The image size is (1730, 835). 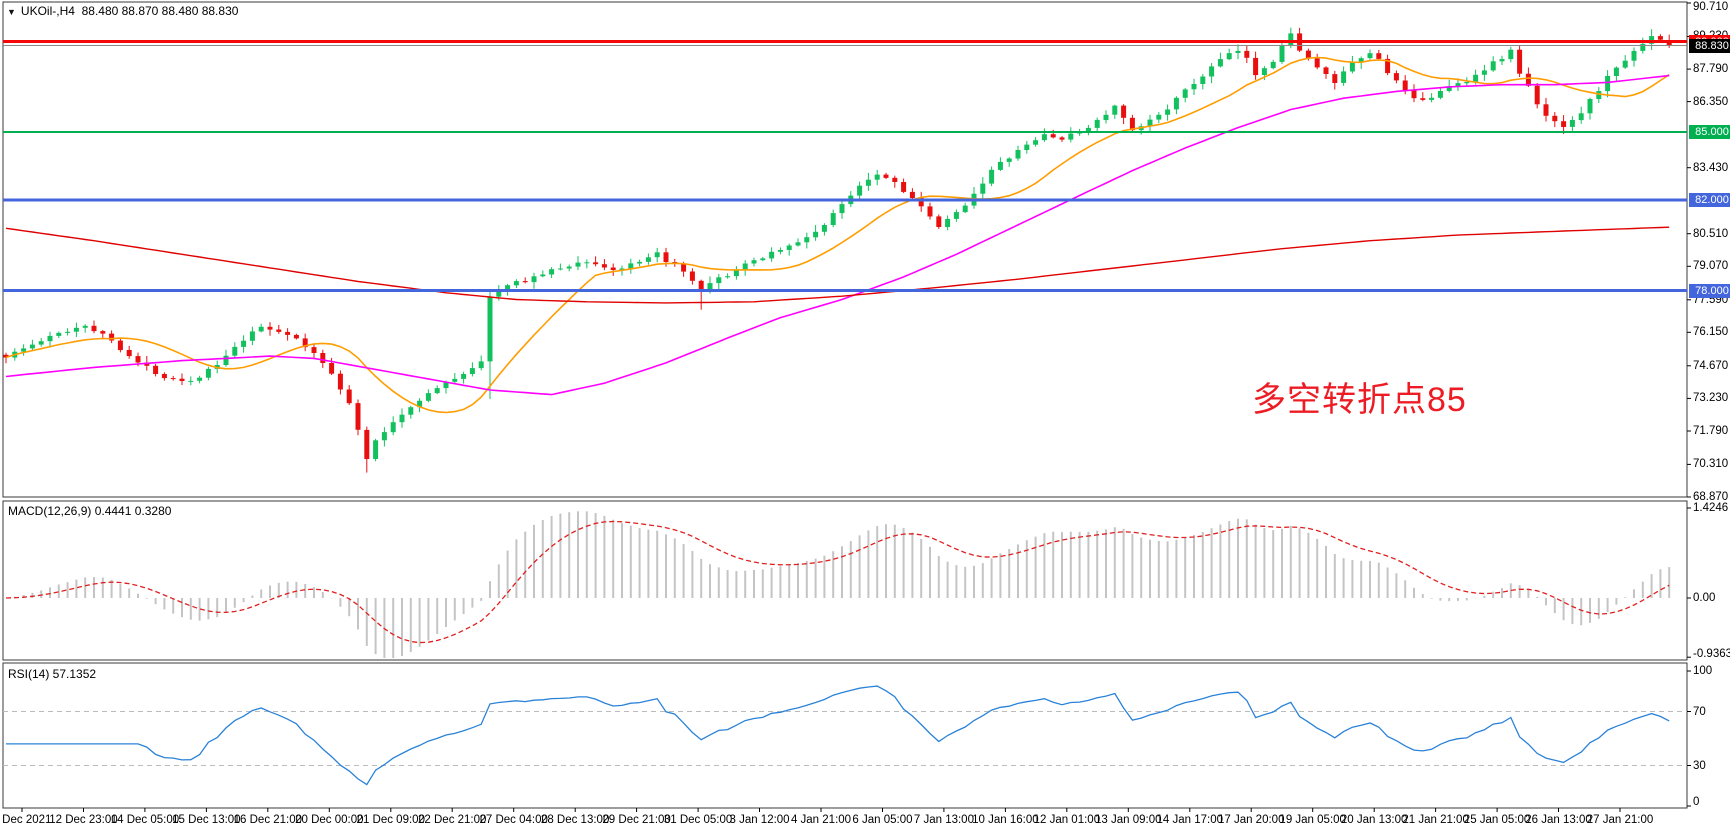 I want to click on price-tick-label: 86.350, so click(x=1711, y=101).